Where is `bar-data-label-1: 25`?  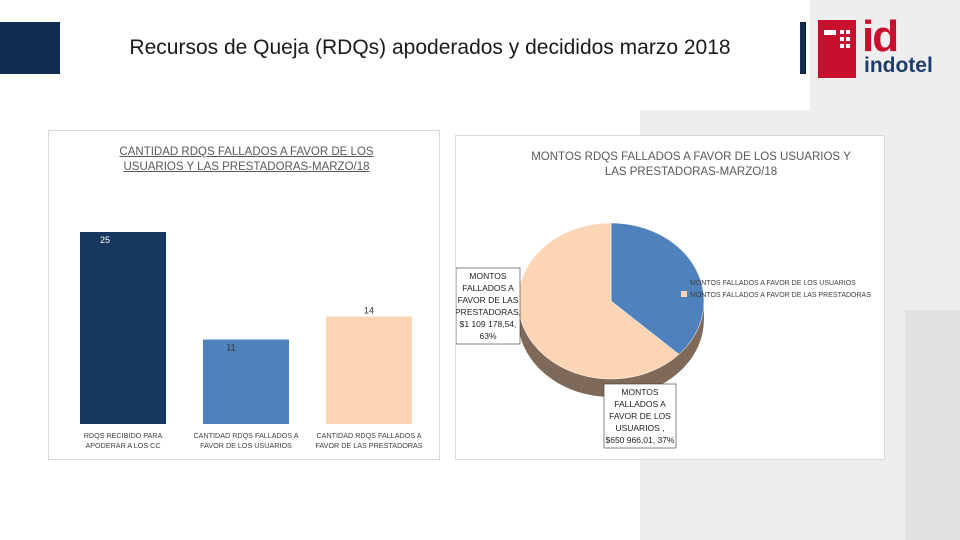
bar-data-label-1: 25 is located at coordinates (105, 240).